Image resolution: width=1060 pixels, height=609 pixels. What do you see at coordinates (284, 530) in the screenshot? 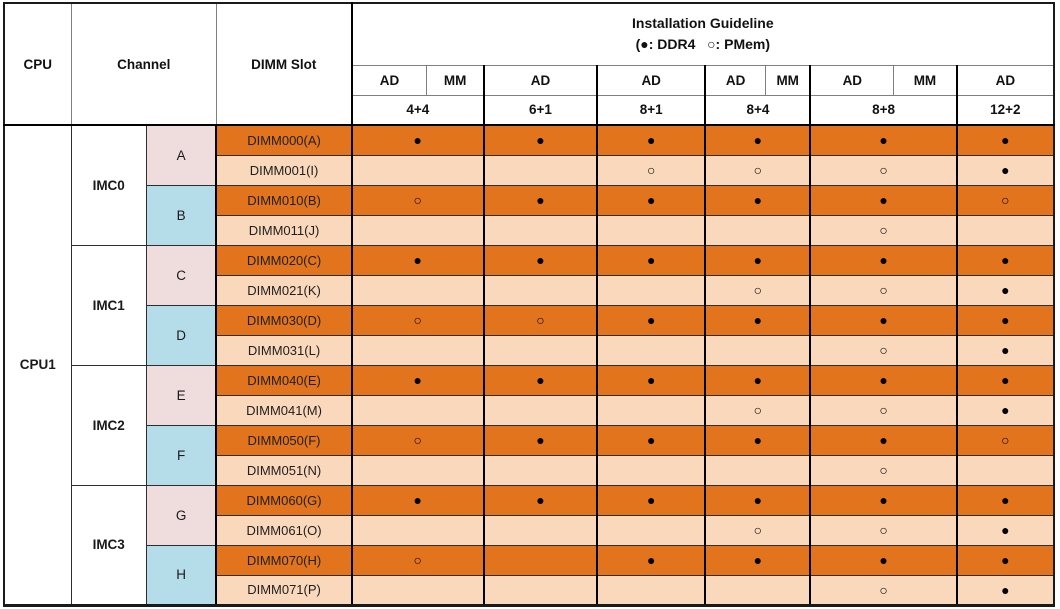
I see `dimm-slot-name: DIMM061(O)` at bounding box center [284, 530].